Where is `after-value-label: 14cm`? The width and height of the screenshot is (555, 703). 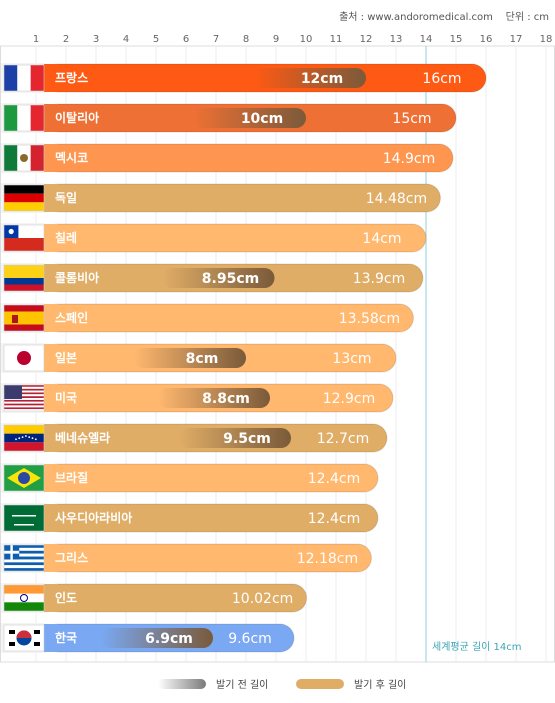 after-value-label: 14cm is located at coordinates (381, 239).